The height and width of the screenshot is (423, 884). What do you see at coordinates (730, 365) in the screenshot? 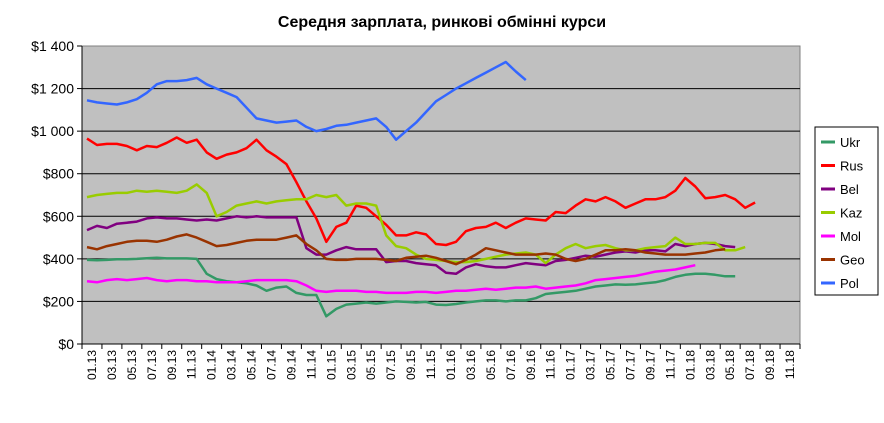
I see `x-tick-label: 05.18` at bounding box center [730, 365].